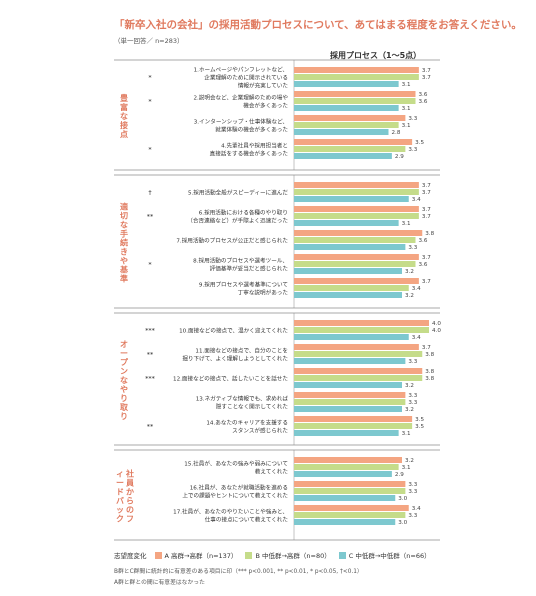 The height and width of the screenshot is (596, 536). I want to click on data-label: 3.8, so click(429, 379).